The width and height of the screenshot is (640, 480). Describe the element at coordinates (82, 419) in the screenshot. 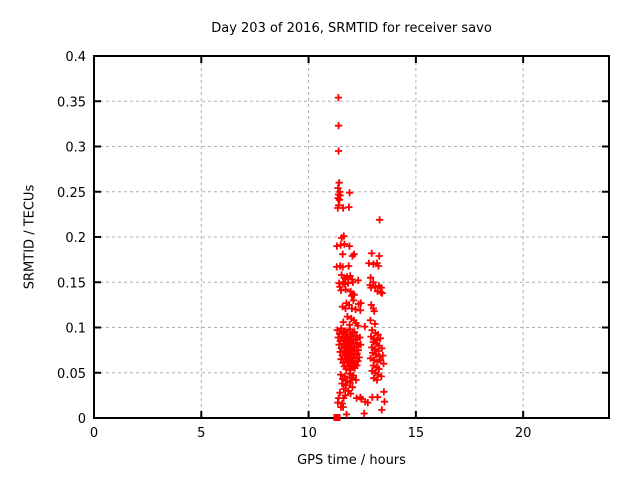

I see `y-tick-label: 0` at that location.